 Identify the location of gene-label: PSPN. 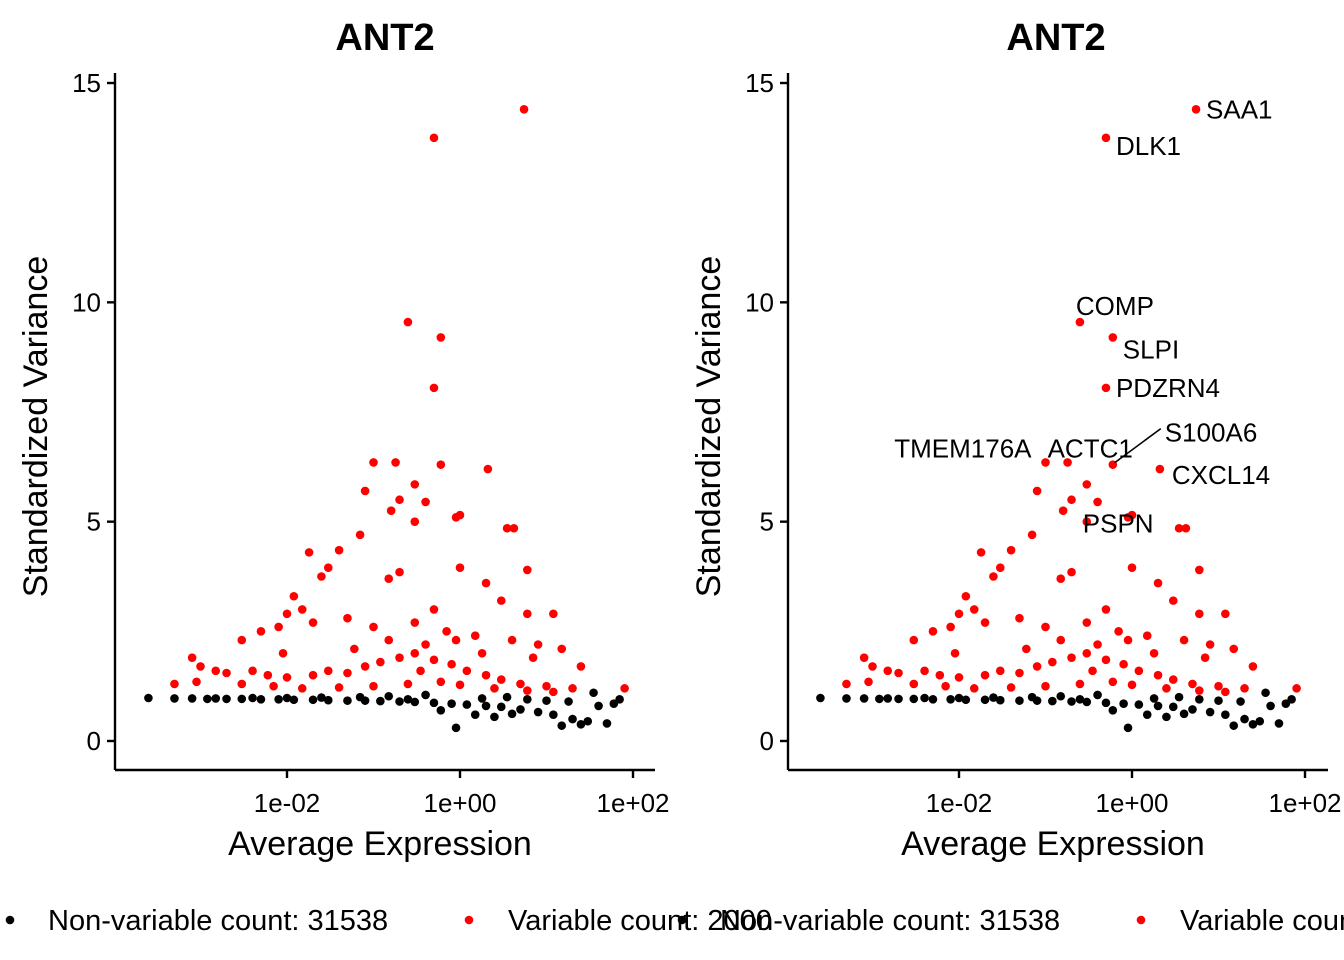
(1118, 524).